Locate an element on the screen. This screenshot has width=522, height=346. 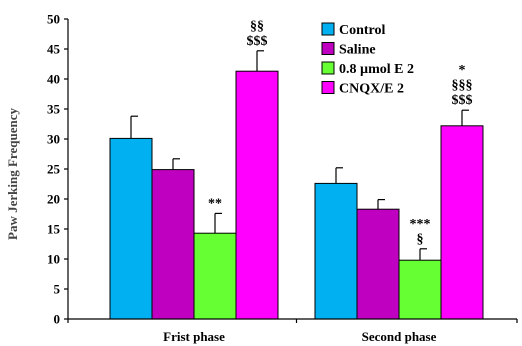
x-category-label: Frist phase is located at coordinates (194, 336).